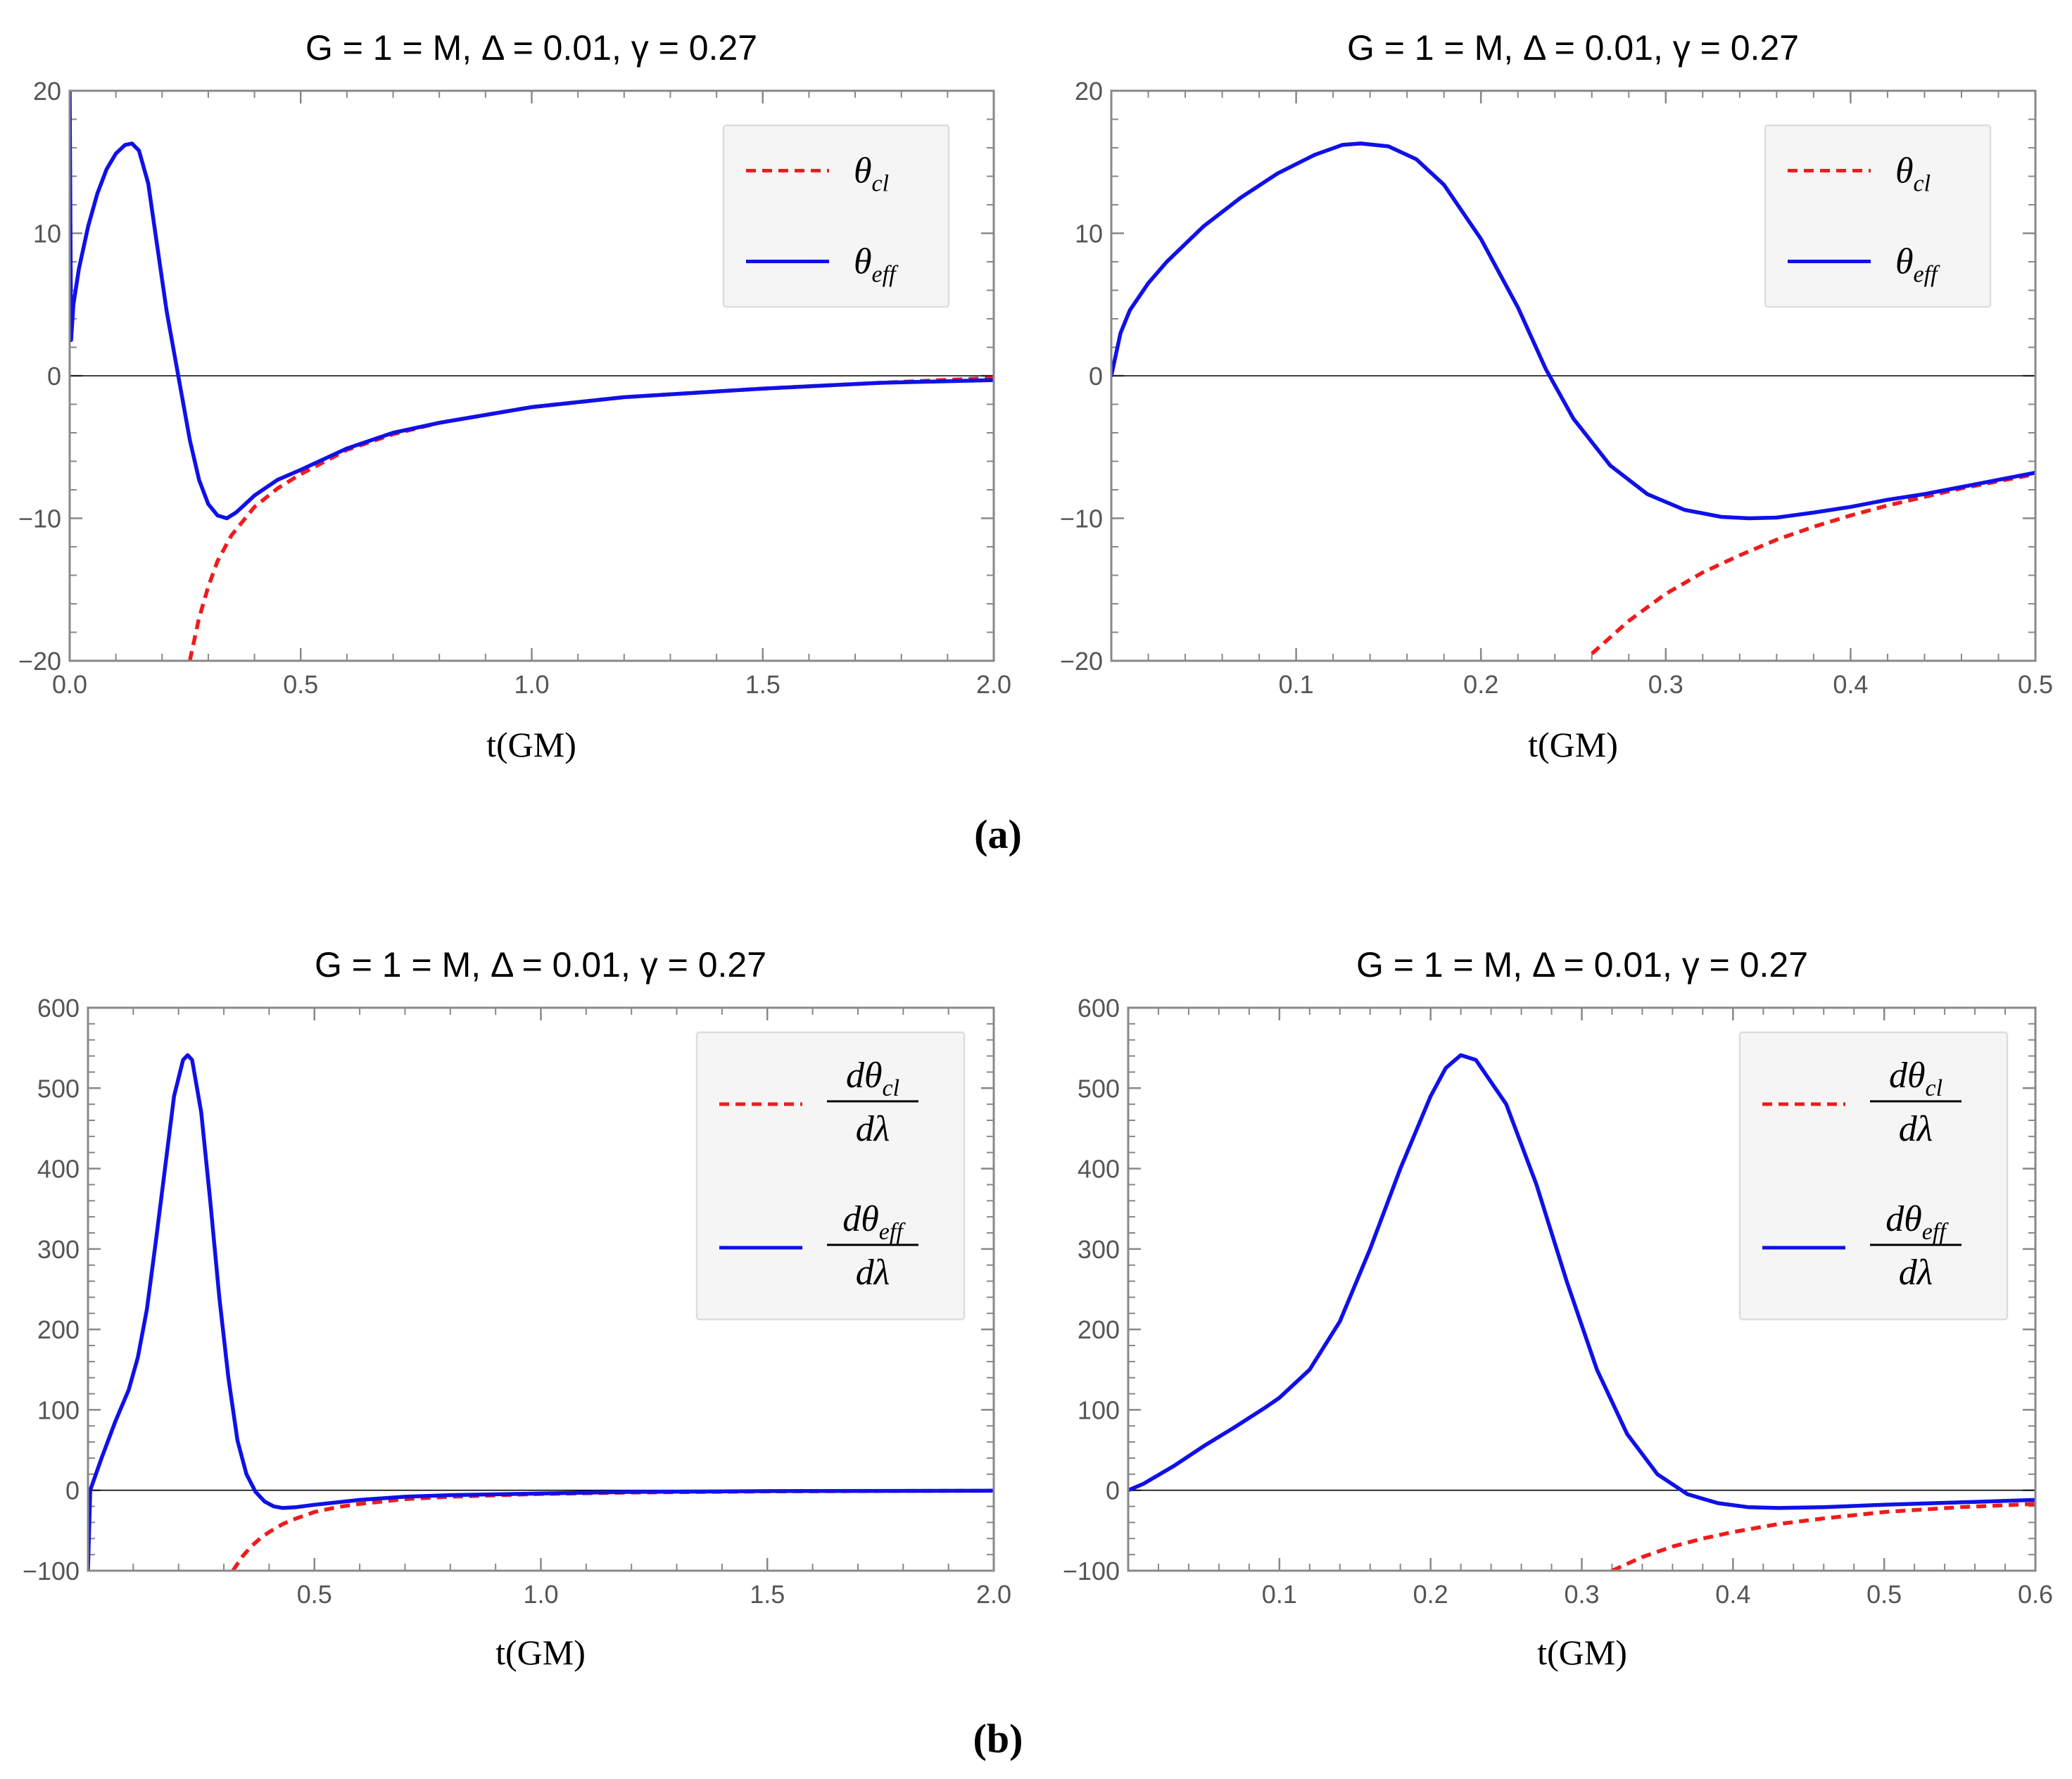 This screenshot has width=2072, height=1779. Describe the element at coordinates (69, 684) in the screenshot. I see `x-tick-label: 0.0` at that location.